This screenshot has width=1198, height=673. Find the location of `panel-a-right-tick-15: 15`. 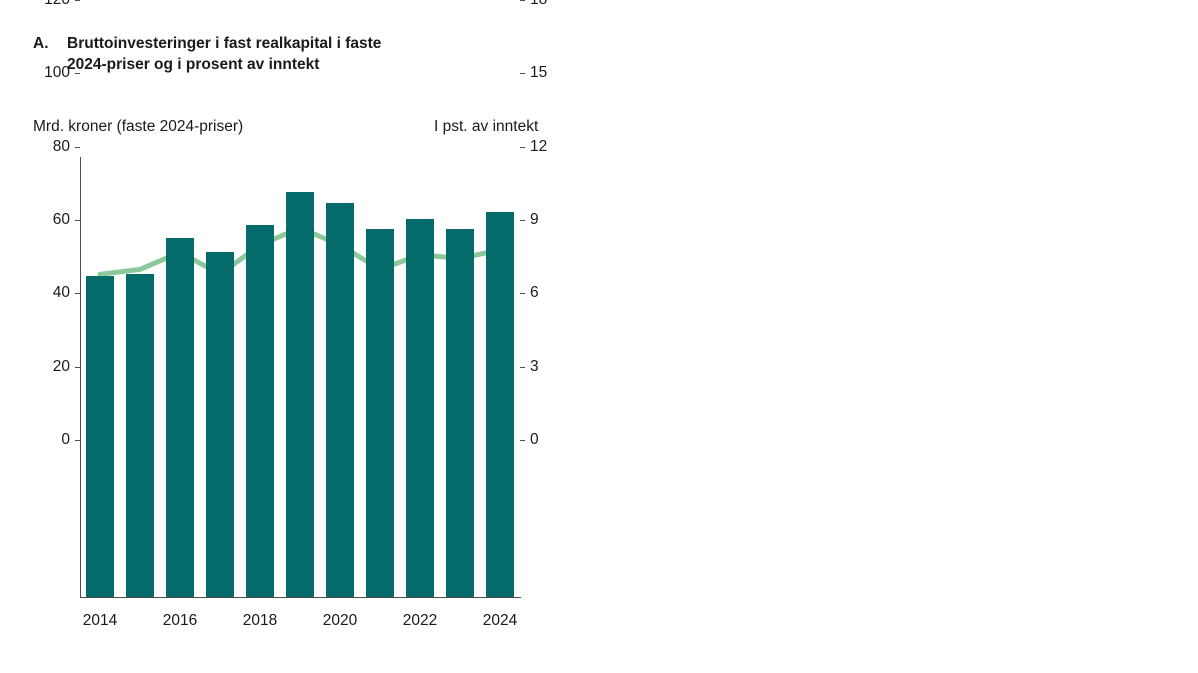

panel-a-right-tick-15: 15 is located at coordinates (539, 73).